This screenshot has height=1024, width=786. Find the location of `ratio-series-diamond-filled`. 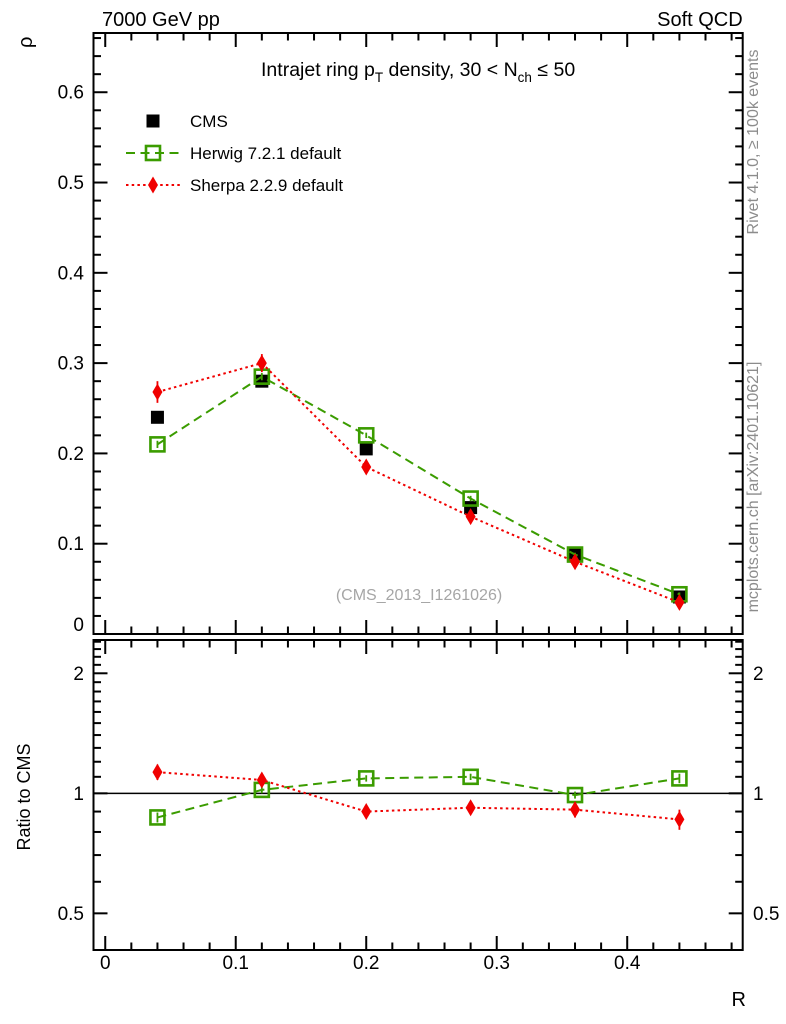

ratio-series-diamond-filled is located at coordinates (418, 796).